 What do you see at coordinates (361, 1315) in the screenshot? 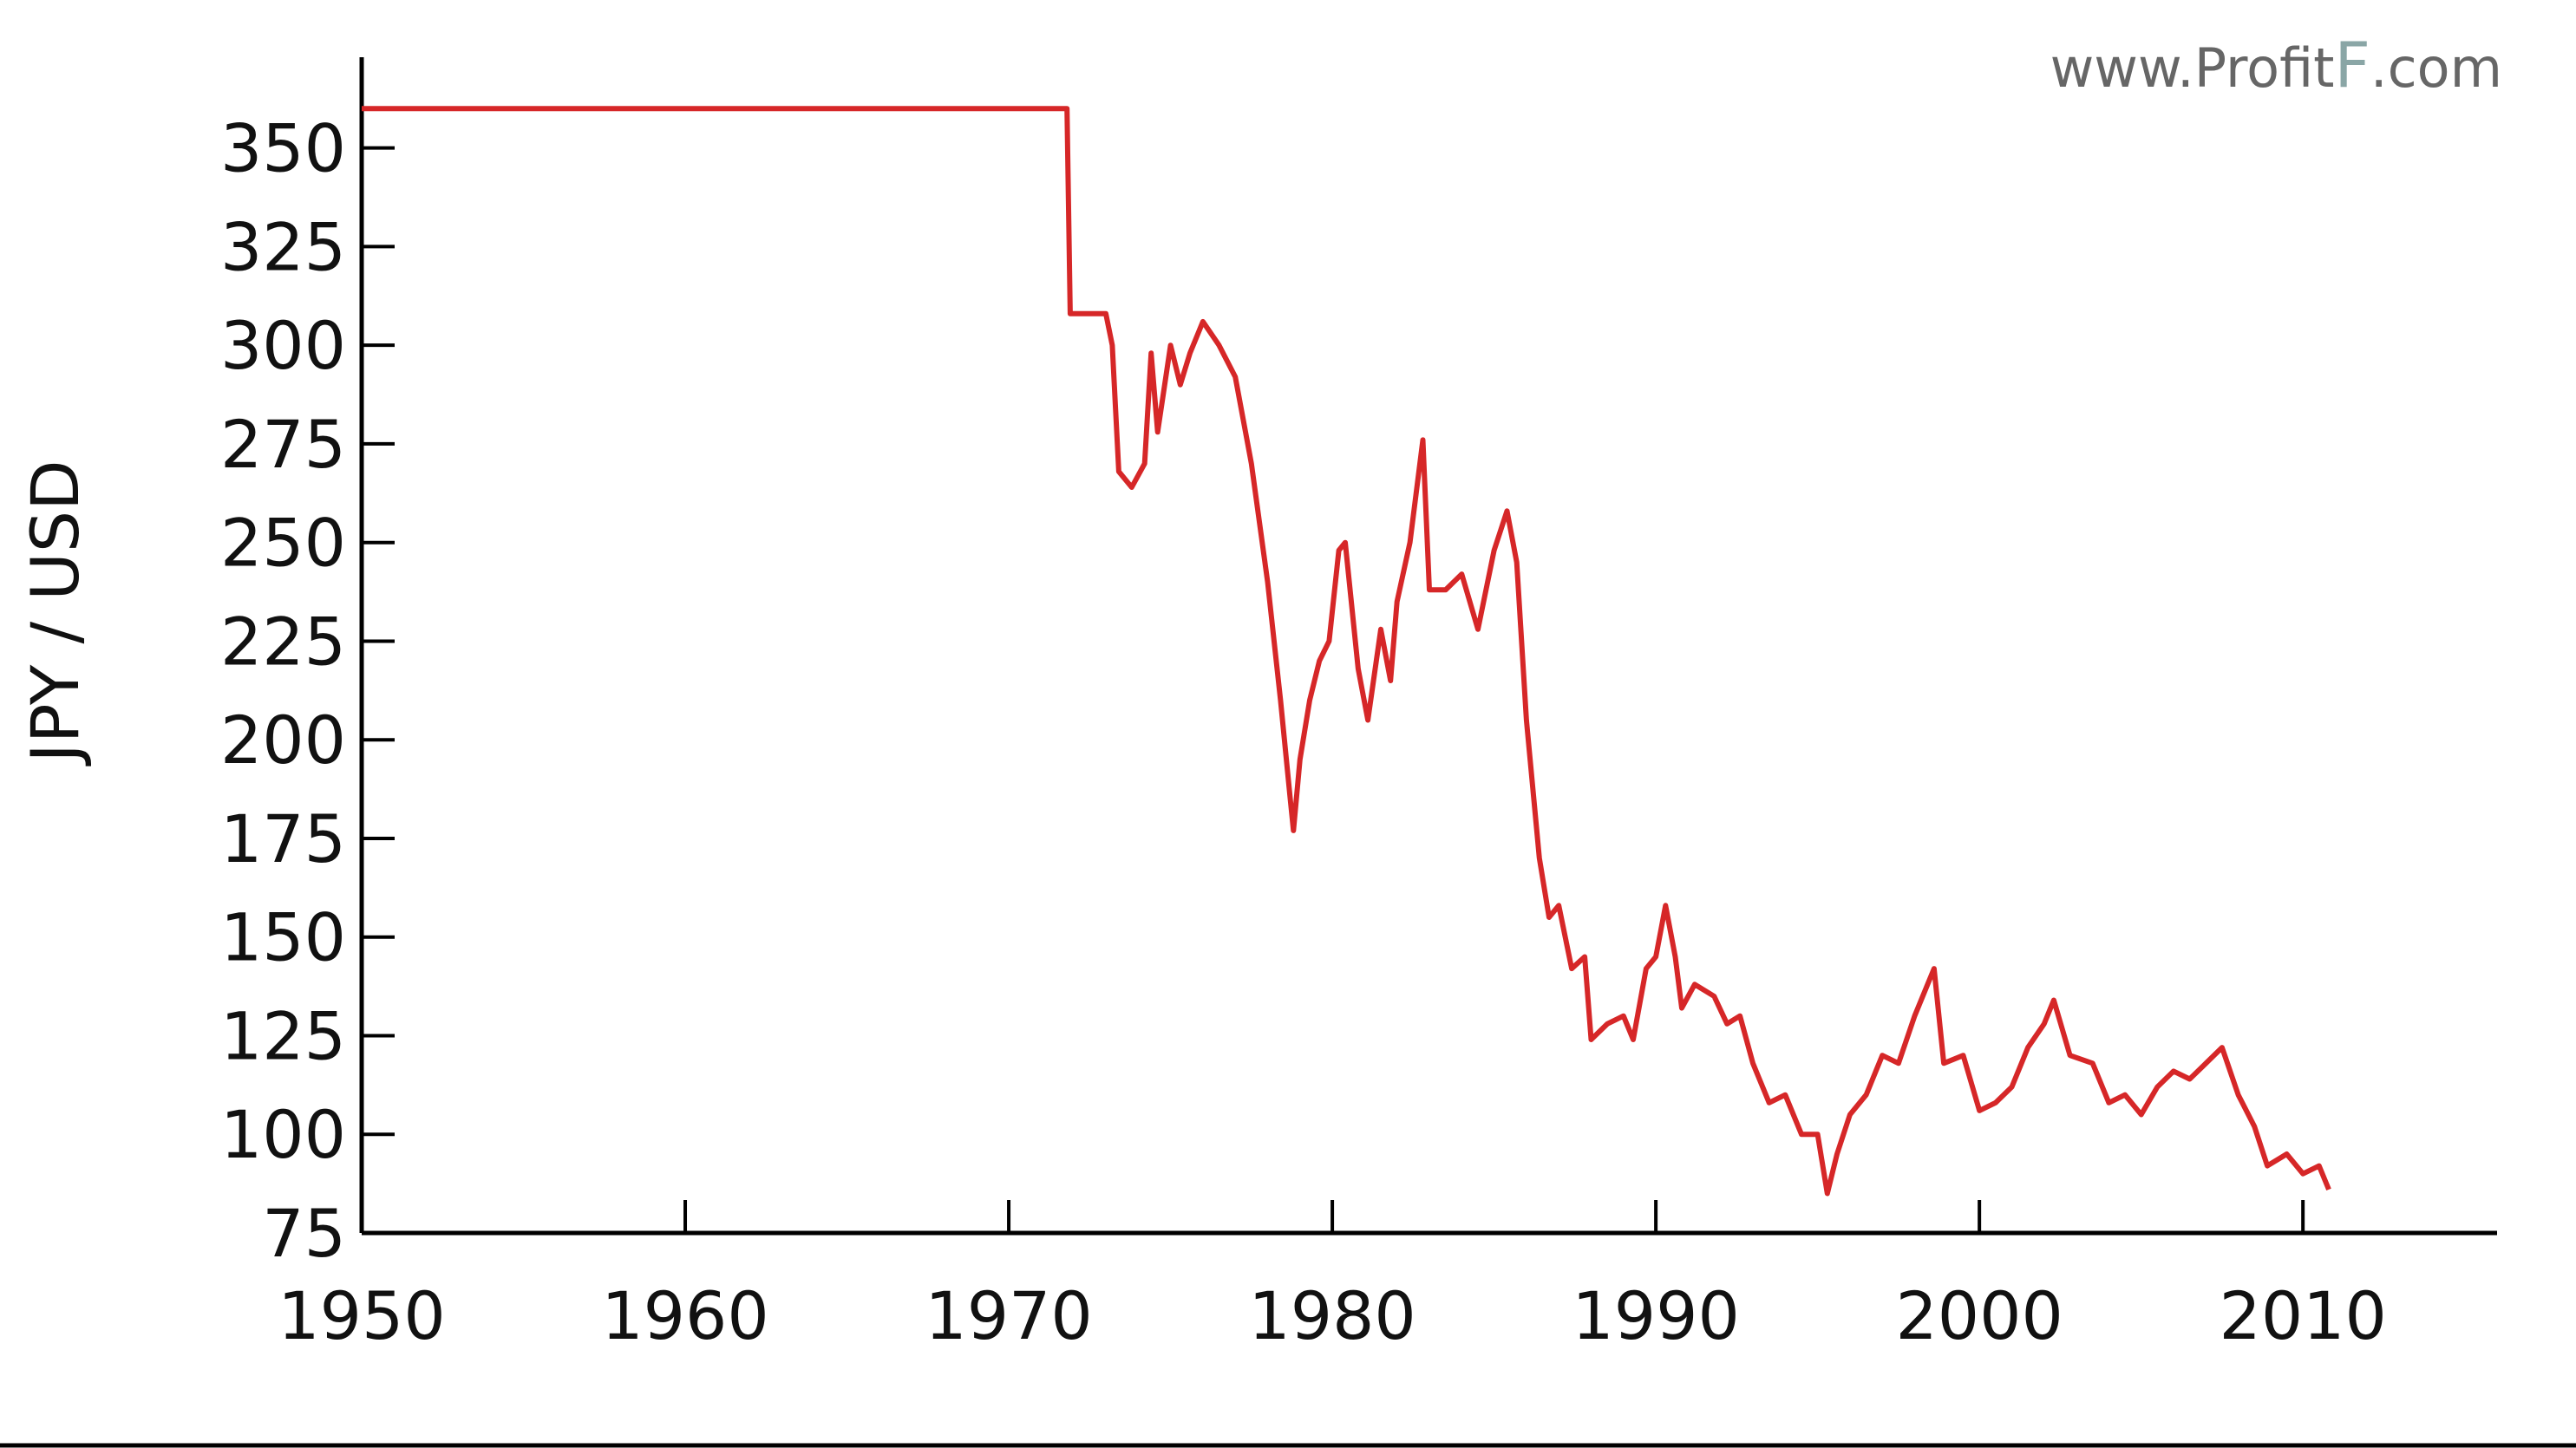
I see `x-tick-label: 1950` at bounding box center [361, 1315].